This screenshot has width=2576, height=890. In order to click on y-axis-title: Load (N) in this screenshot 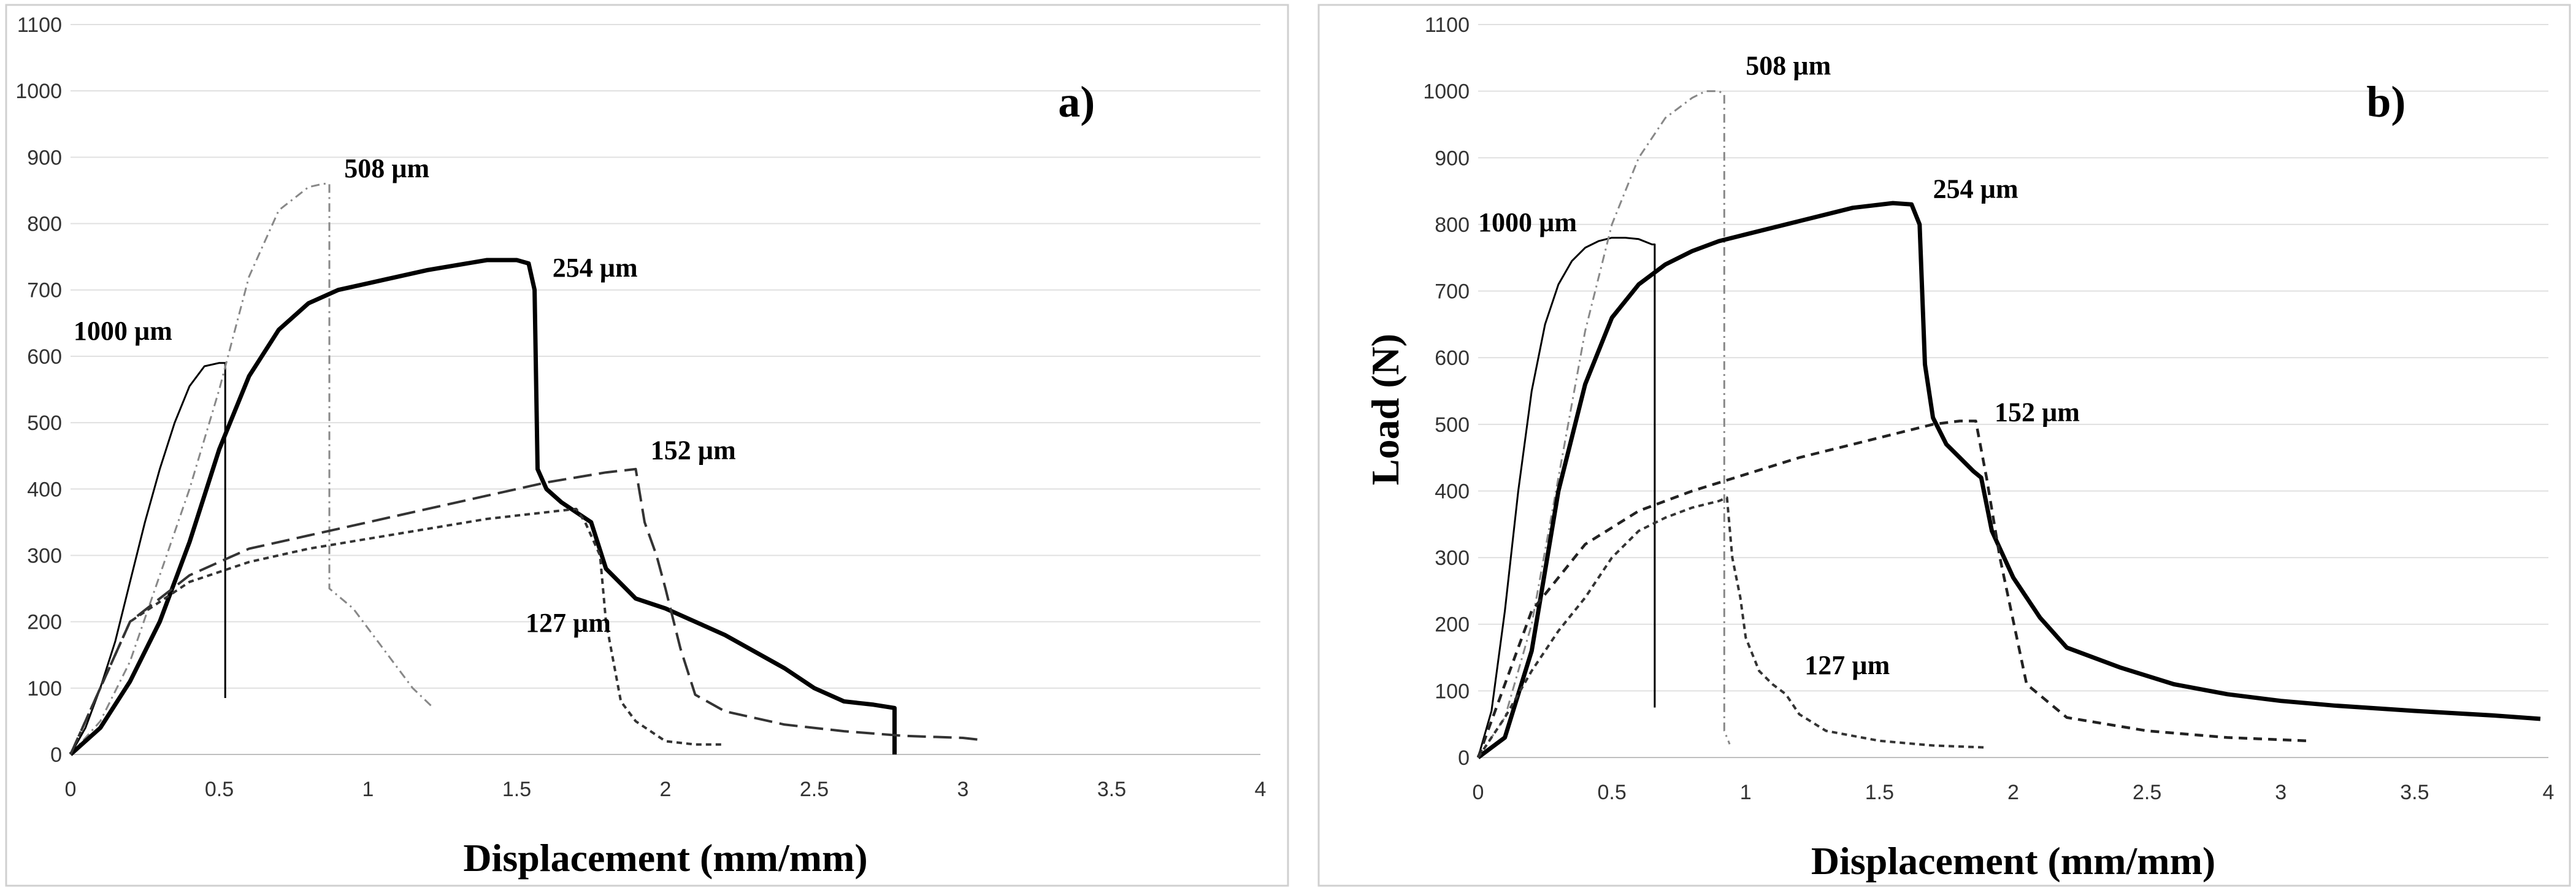, I will do `click(1385, 409)`.